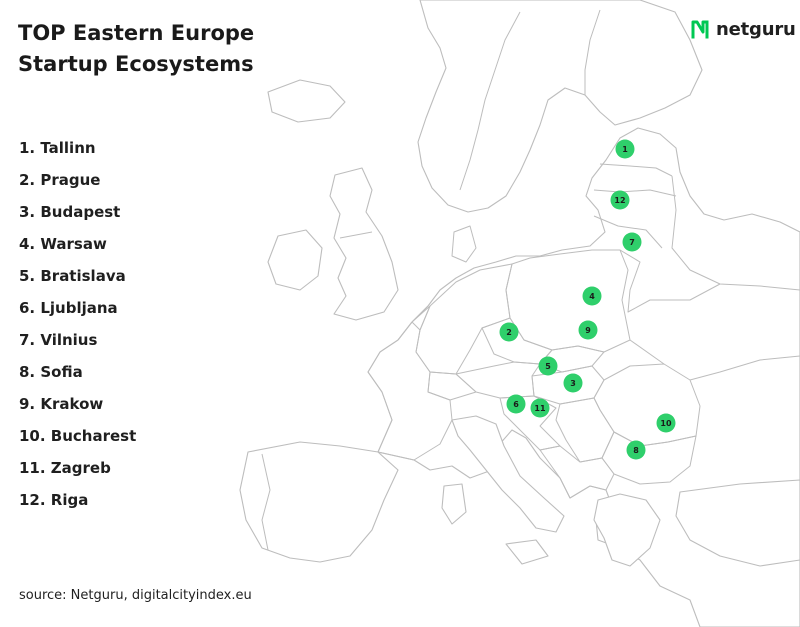  Describe the element at coordinates (464, 244) in the screenshot. I see `denmark-outline` at that location.